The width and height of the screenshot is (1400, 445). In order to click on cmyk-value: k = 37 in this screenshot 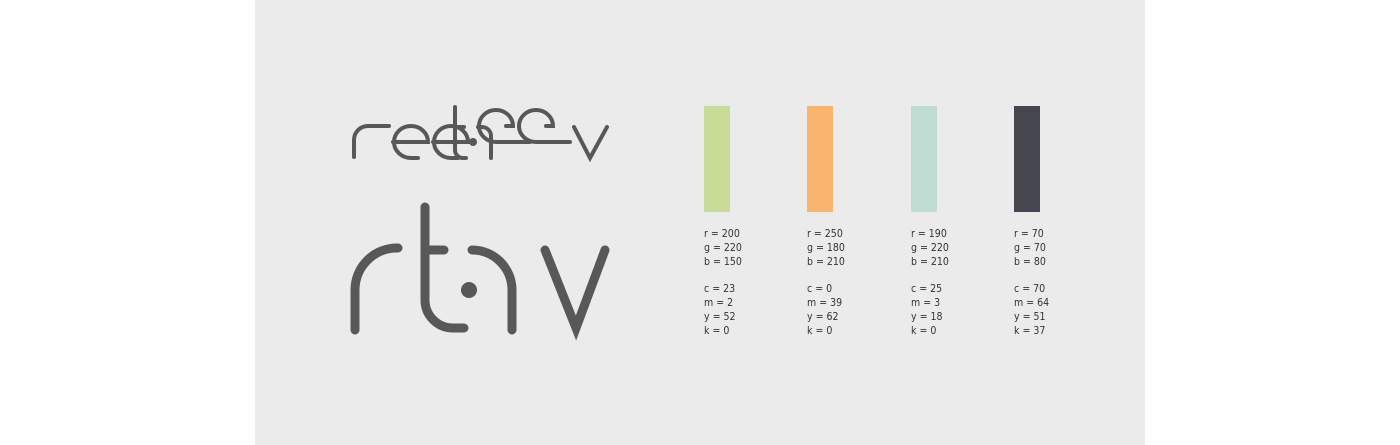, I will do `click(1030, 330)`.